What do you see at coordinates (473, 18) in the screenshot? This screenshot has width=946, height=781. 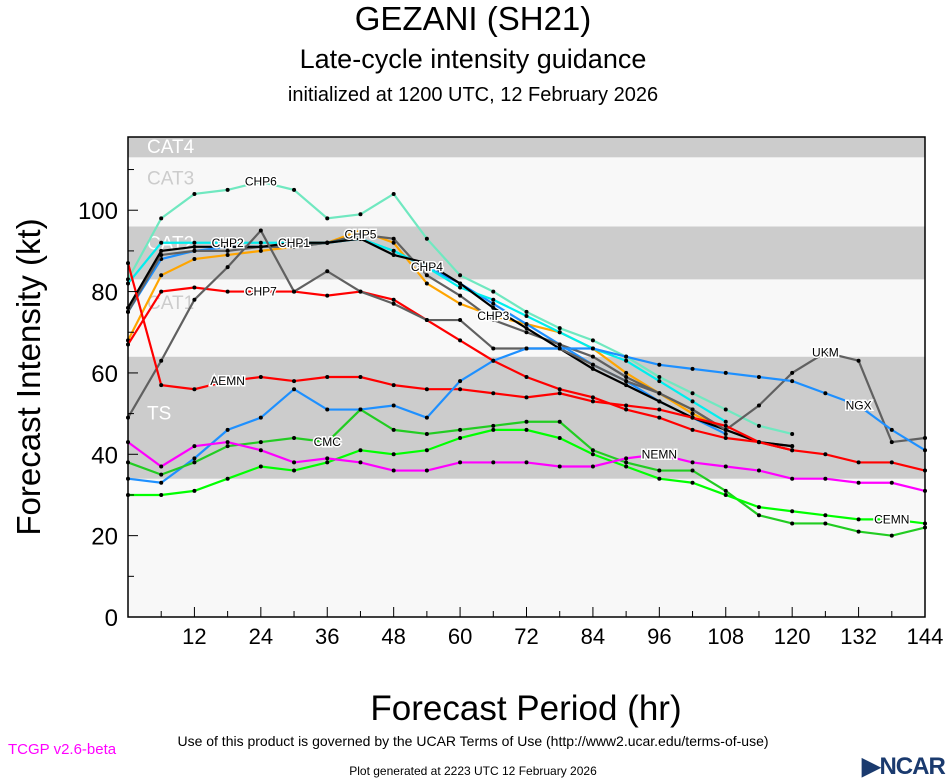 I see `chart-title: GEZANI (SH21)` at bounding box center [473, 18].